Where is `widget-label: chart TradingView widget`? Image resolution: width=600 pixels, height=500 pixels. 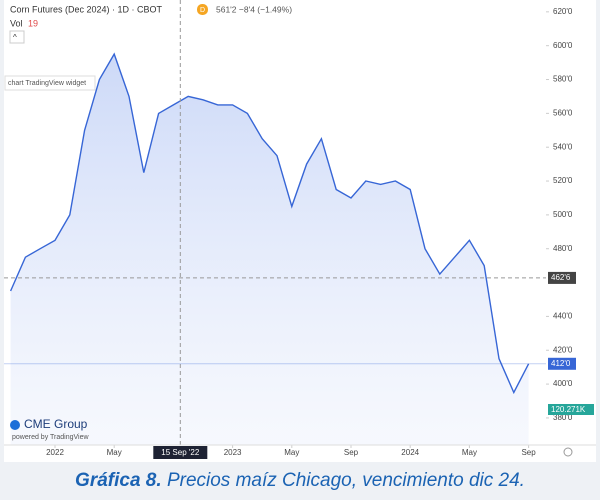 widget-label: chart TradingView widget is located at coordinates (47, 83).